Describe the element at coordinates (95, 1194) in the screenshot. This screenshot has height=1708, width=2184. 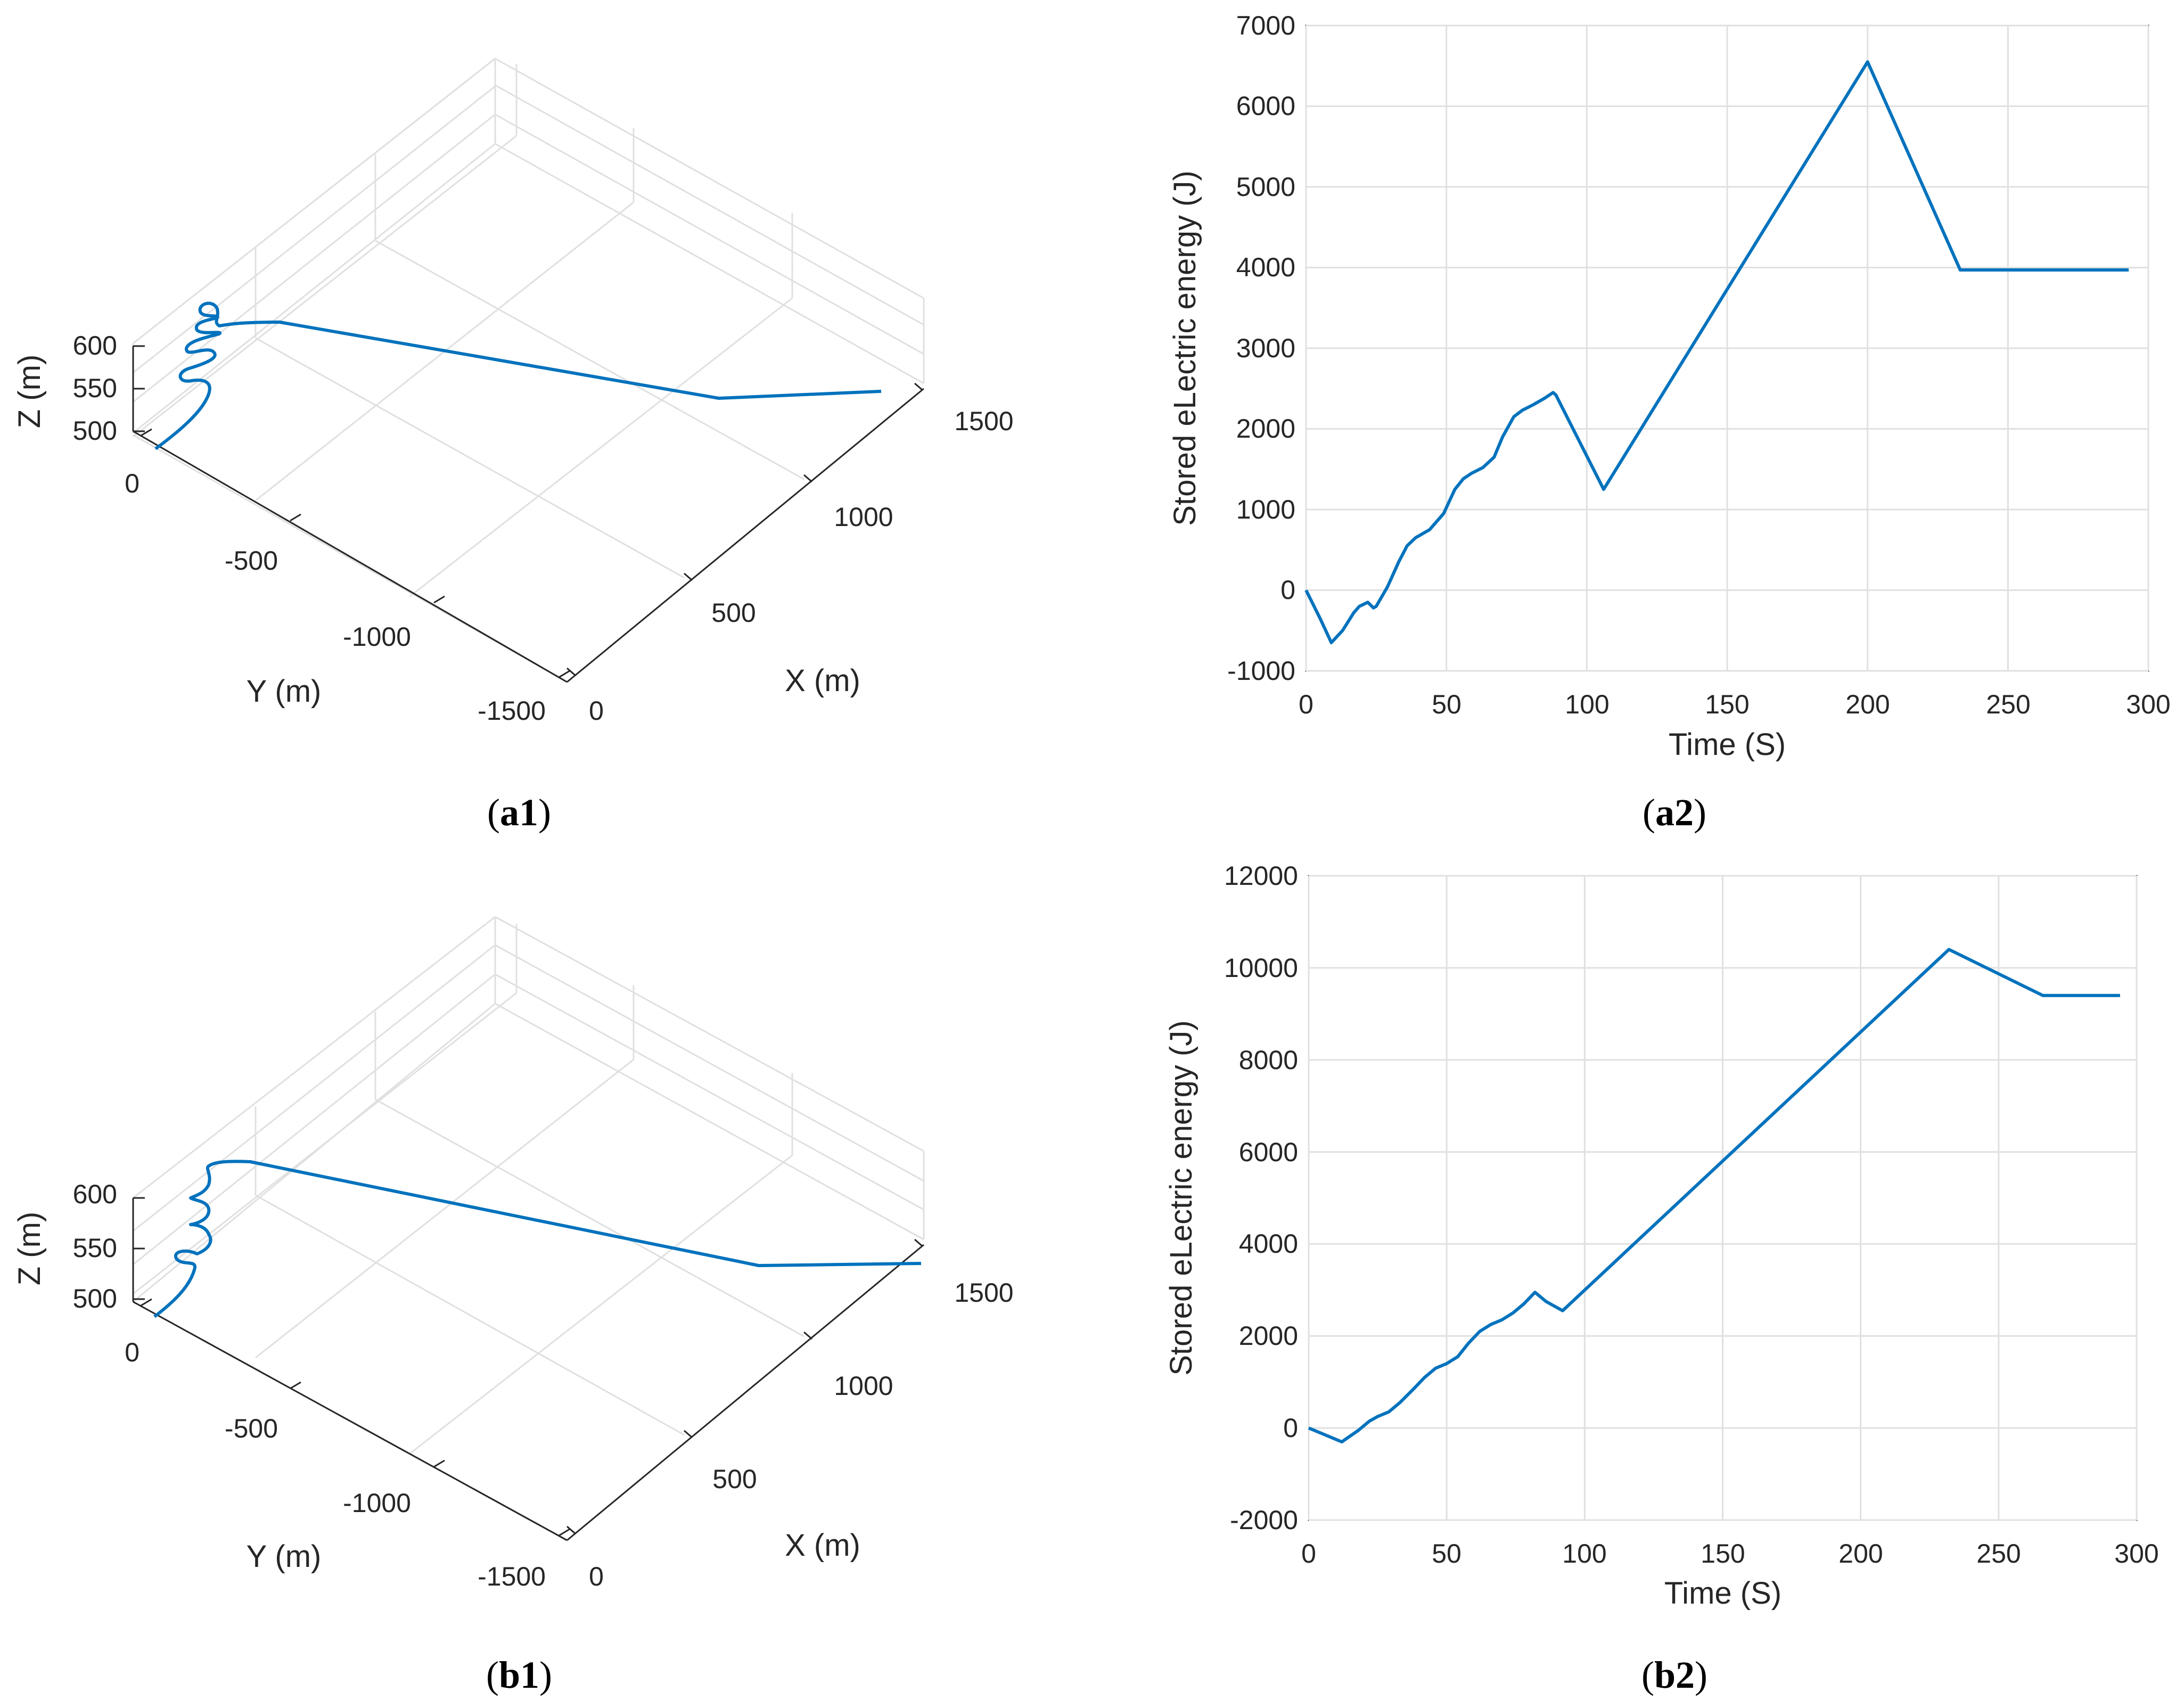
I see `z-tick-label: 600` at that location.